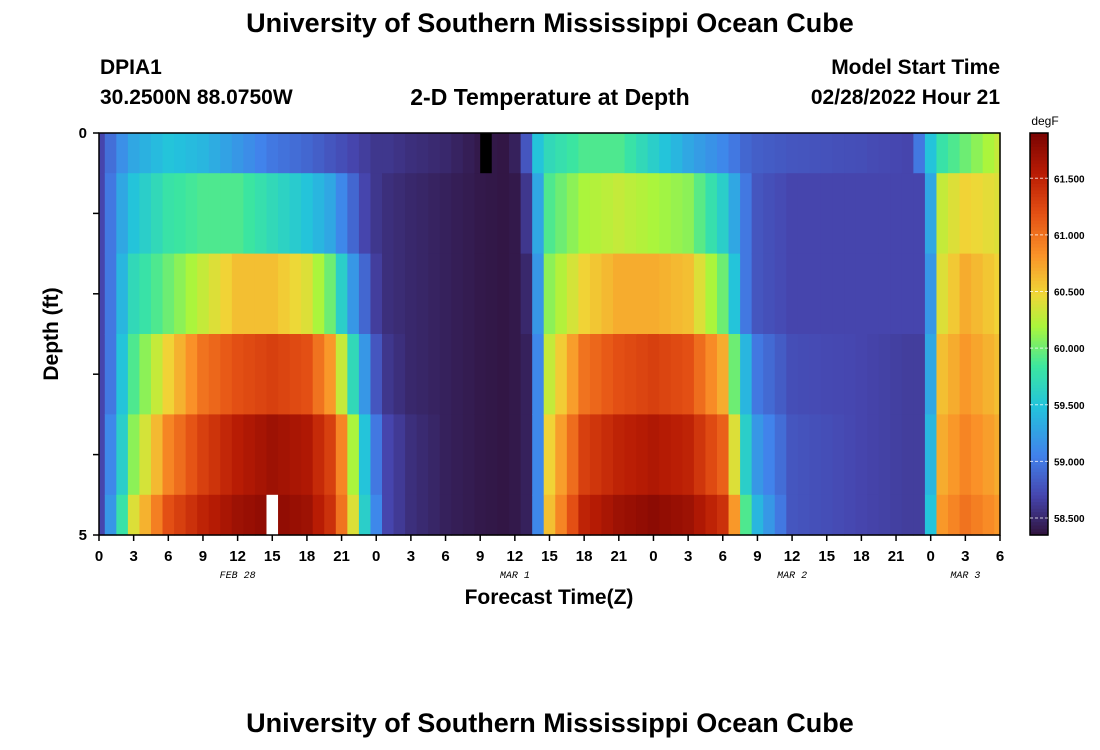 This screenshot has height=750, width=1100. I want to click on y-tick-label: 0, so click(83, 133).